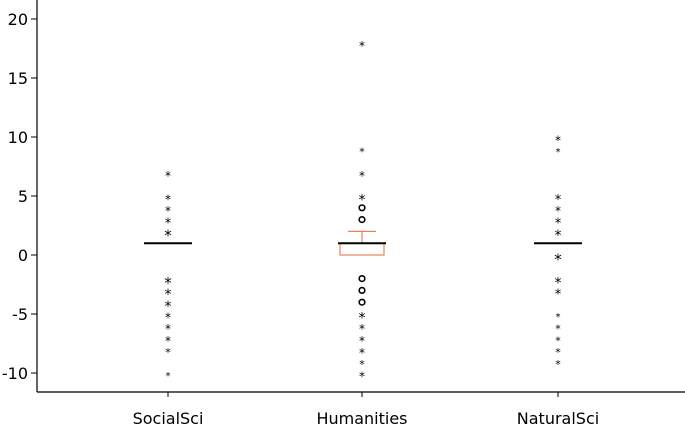 This screenshot has height=431, width=685. I want to click on box-iqr, so click(362, 249).